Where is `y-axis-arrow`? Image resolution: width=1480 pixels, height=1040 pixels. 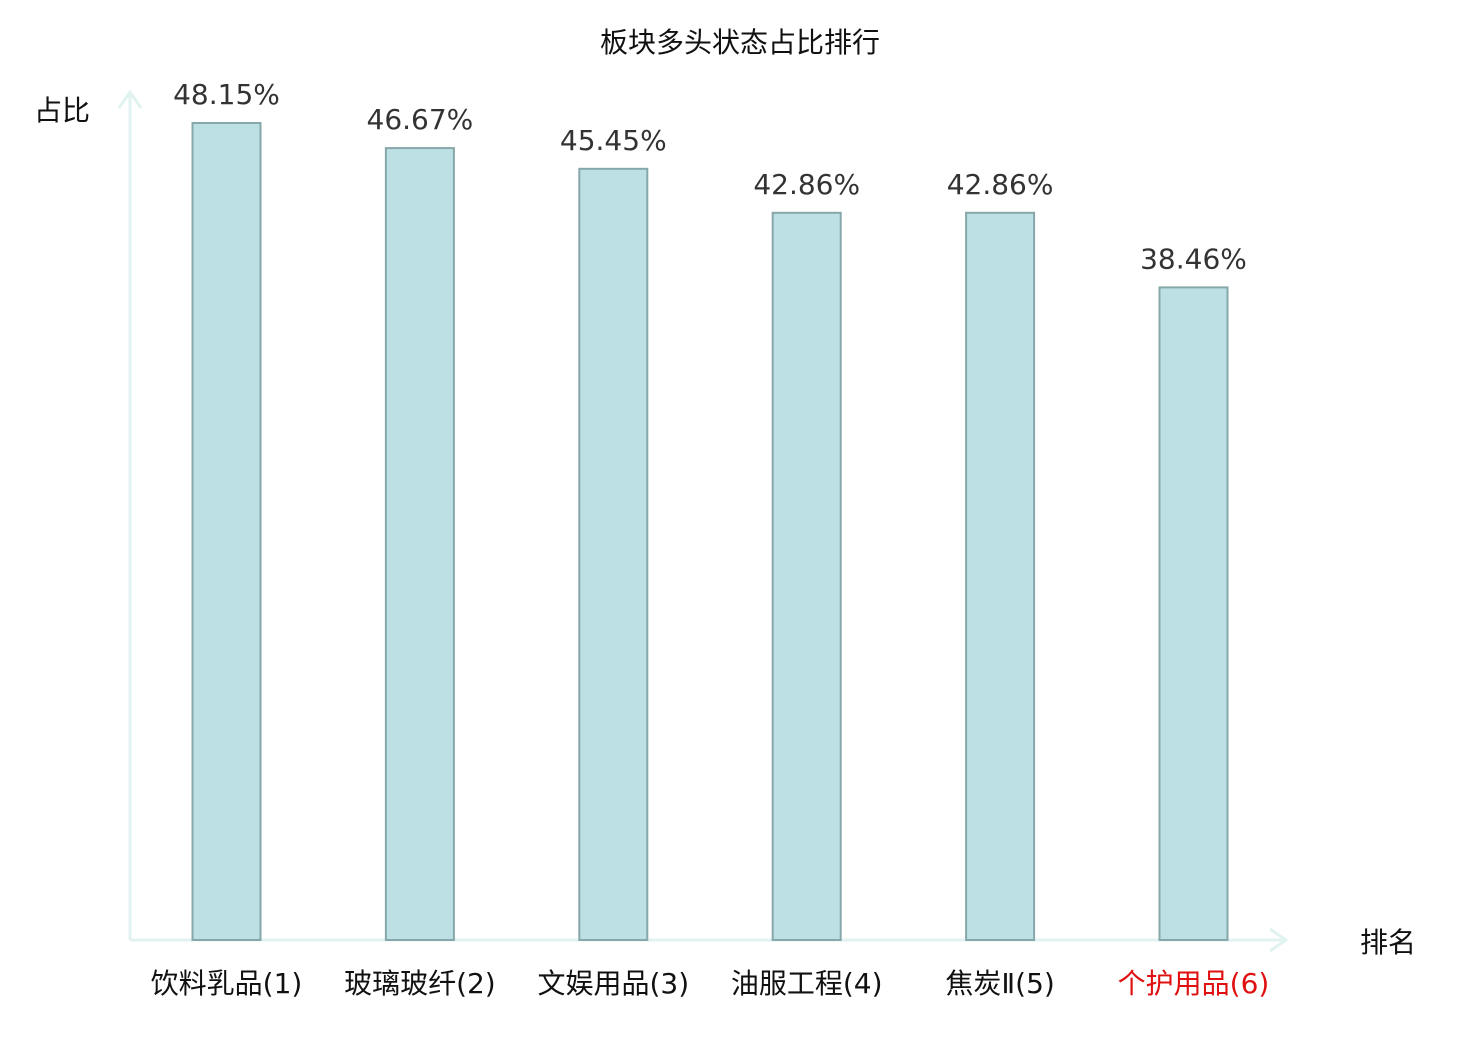 y-axis-arrow is located at coordinates (130, 99).